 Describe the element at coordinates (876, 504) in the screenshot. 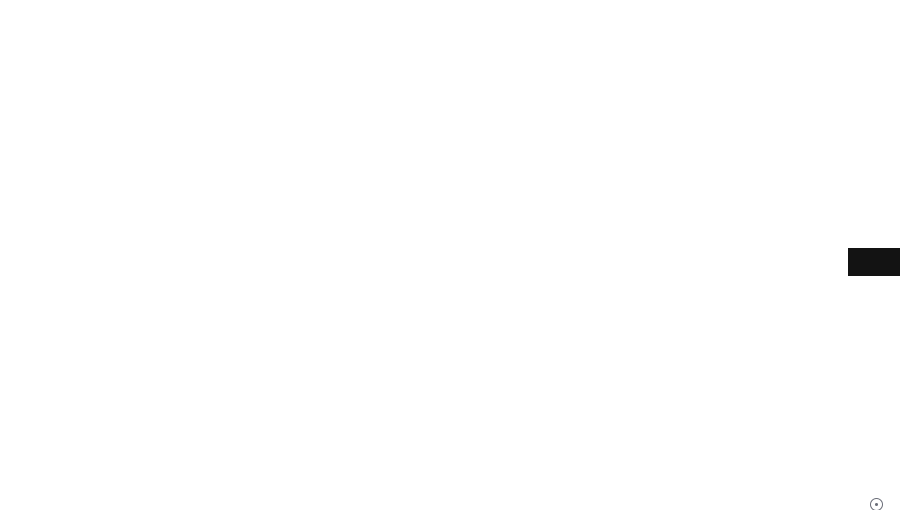

I see `axis-settings-icon` at that location.